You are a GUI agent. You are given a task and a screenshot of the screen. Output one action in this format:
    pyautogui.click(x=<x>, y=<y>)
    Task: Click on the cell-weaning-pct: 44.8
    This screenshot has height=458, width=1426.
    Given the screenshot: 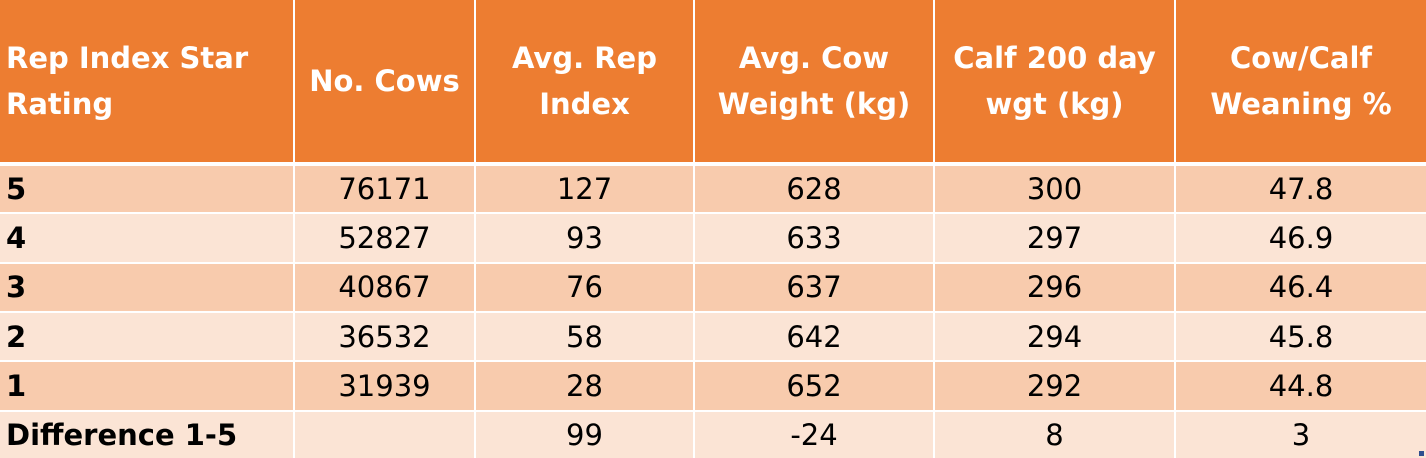 What is the action you would take?
    pyautogui.click(x=1300, y=386)
    